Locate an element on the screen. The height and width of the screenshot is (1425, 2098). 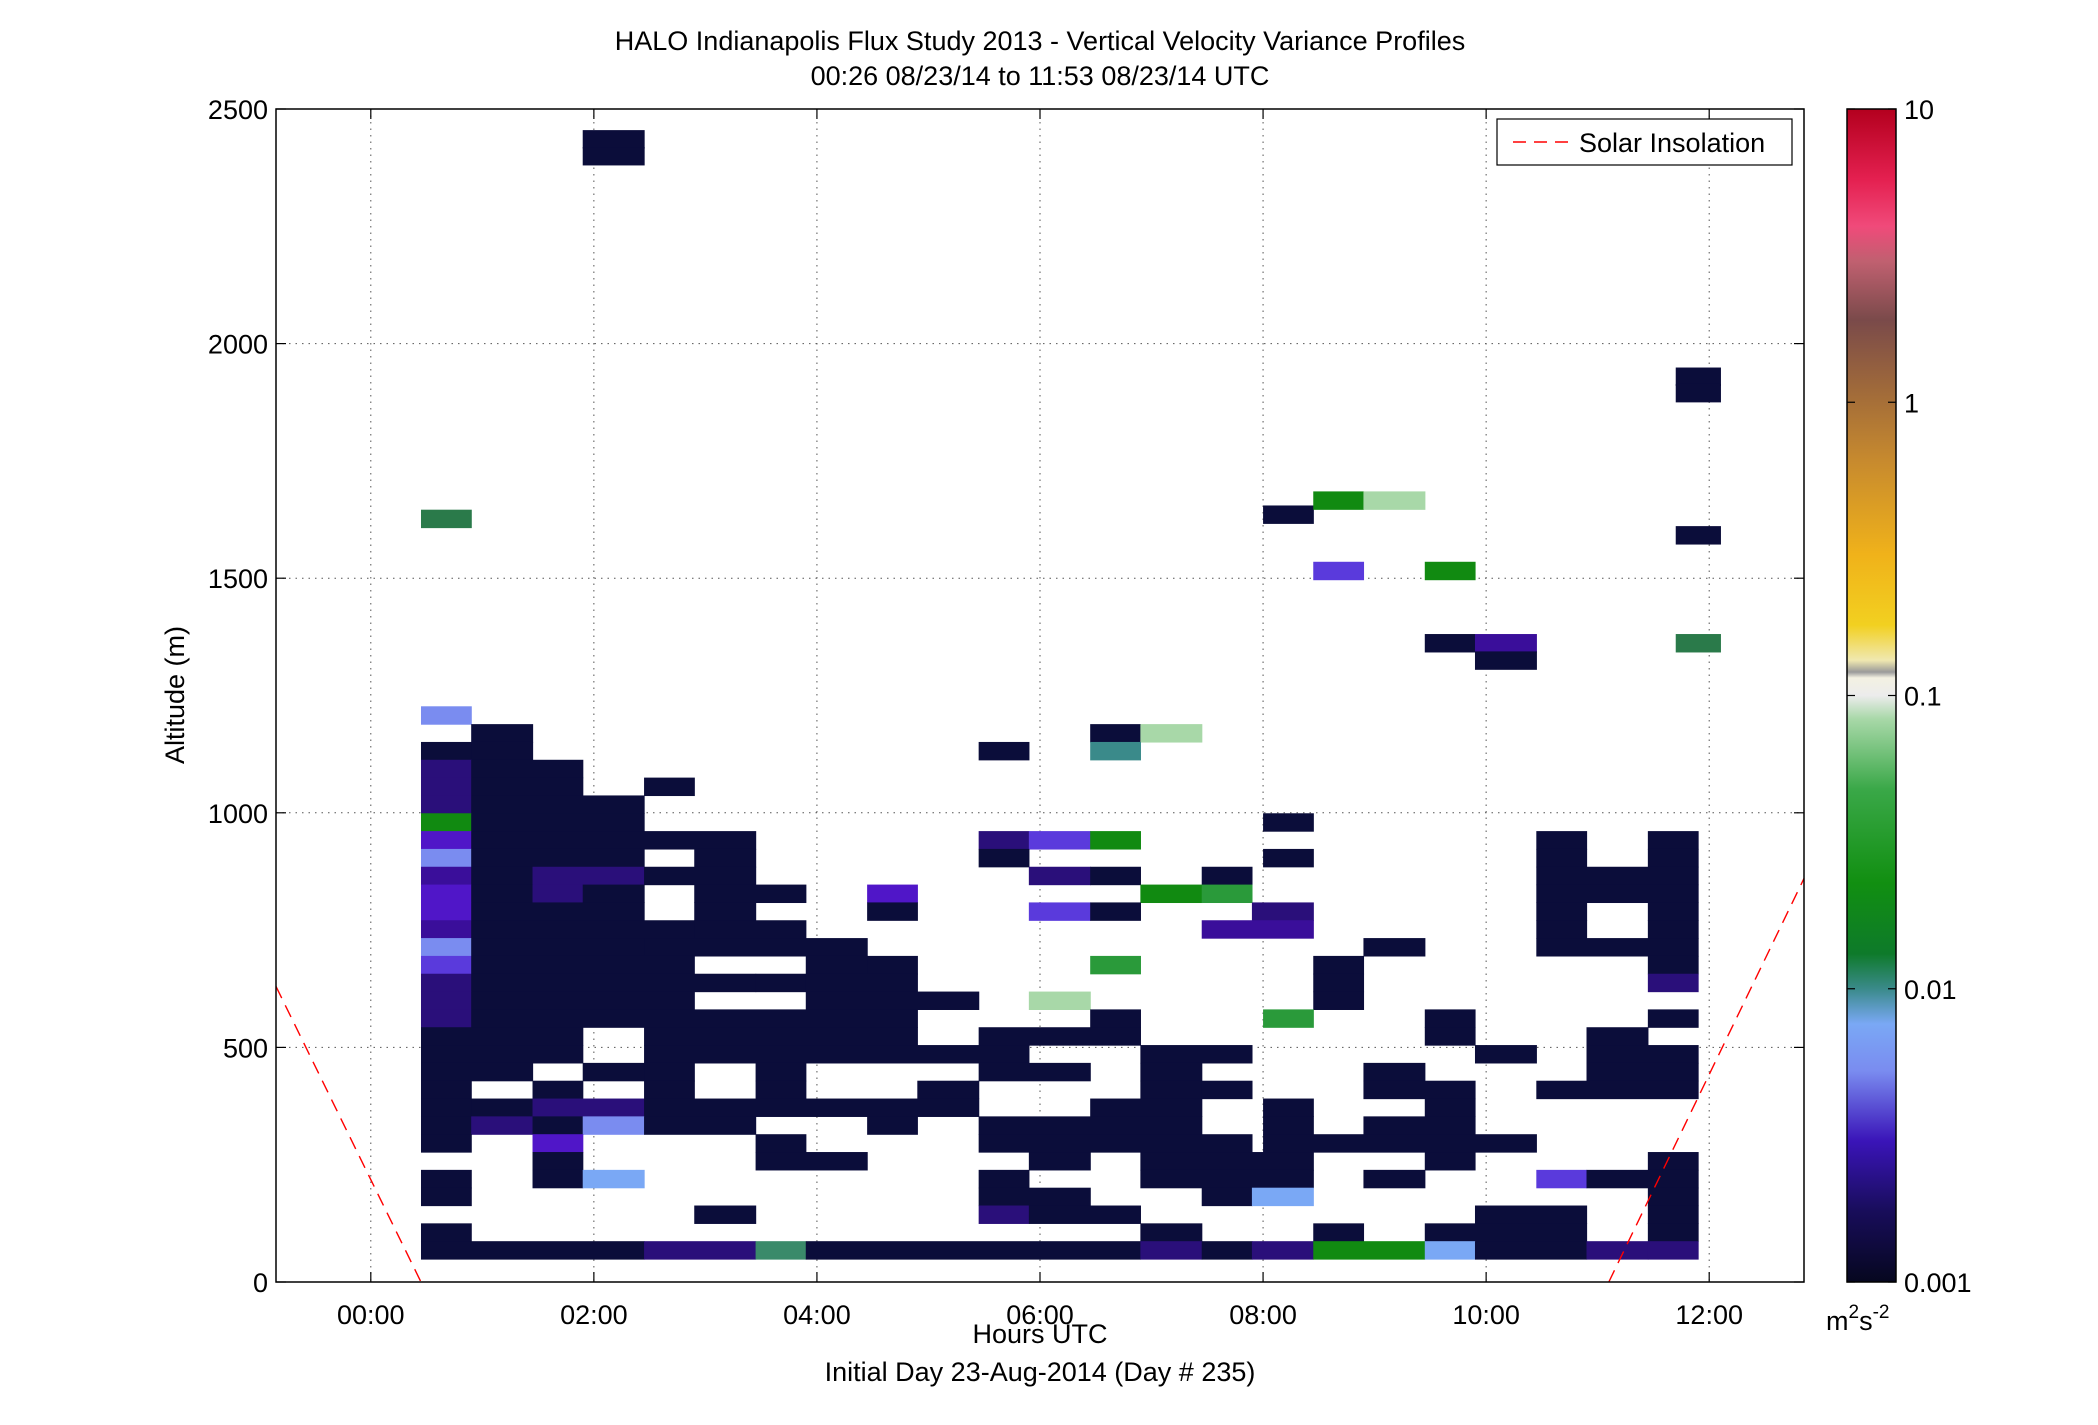
x-tick-label: 02:00 is located at coordinates (594, 1315).